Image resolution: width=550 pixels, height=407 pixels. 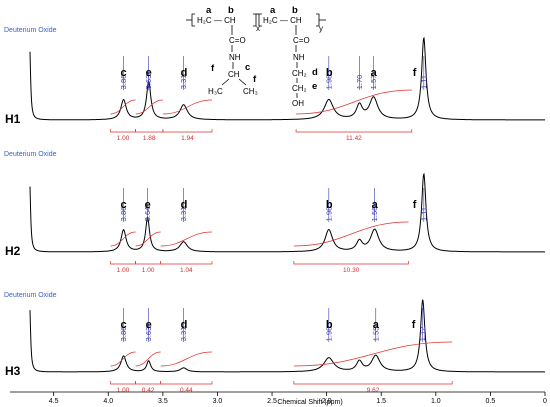 What do you see at coordinates (298, 398) in the screenshot?
I see `x-axis-ticks: 4.5 4.0 3.5 3.0 2.5 2.0 1.5 1.0 0.5 0` at bounding box center [298, 398].